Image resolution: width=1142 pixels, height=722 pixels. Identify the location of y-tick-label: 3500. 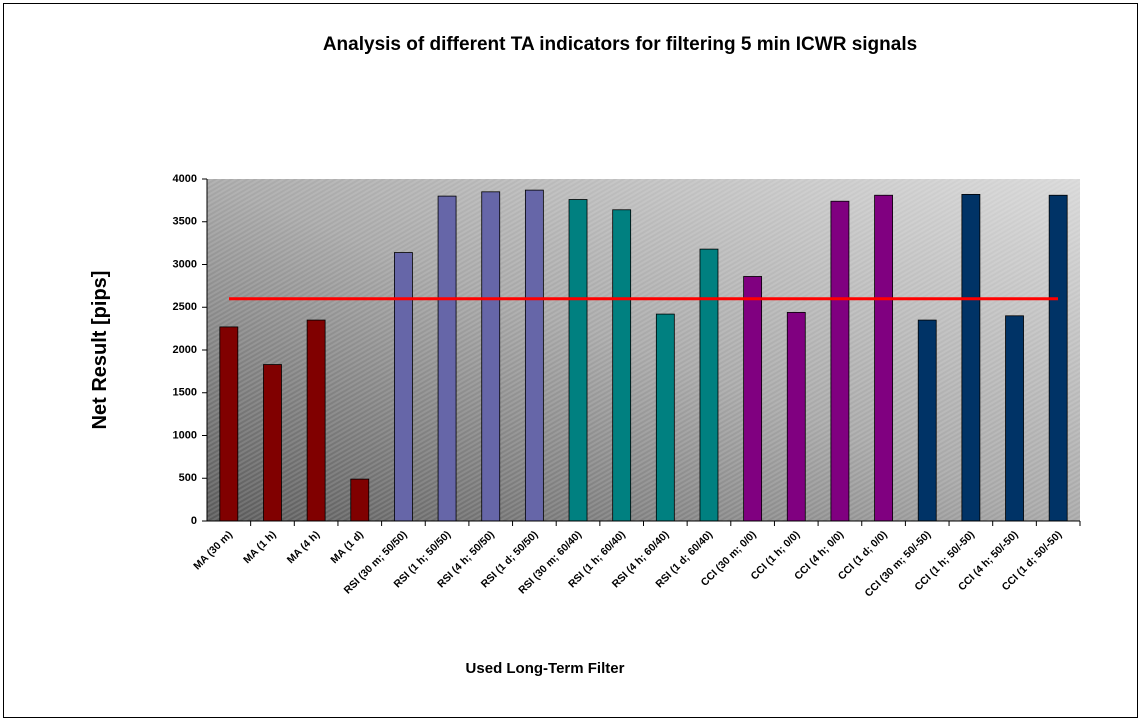
(185, 222).